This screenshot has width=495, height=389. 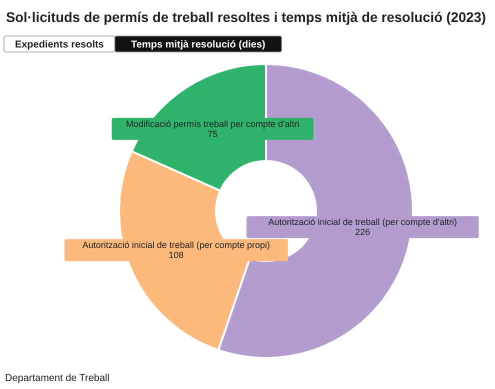 I want to click on text: Temps mitjà resolució (dies), so click(x=198, y=45).